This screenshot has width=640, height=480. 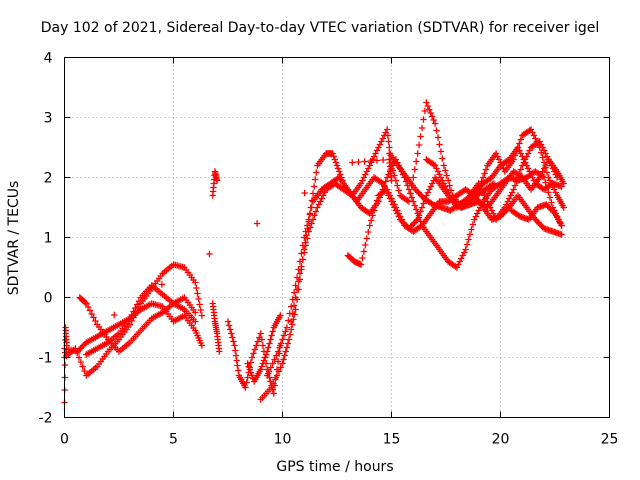 I want to click on series-rise-h, so click(x=442, y=182).